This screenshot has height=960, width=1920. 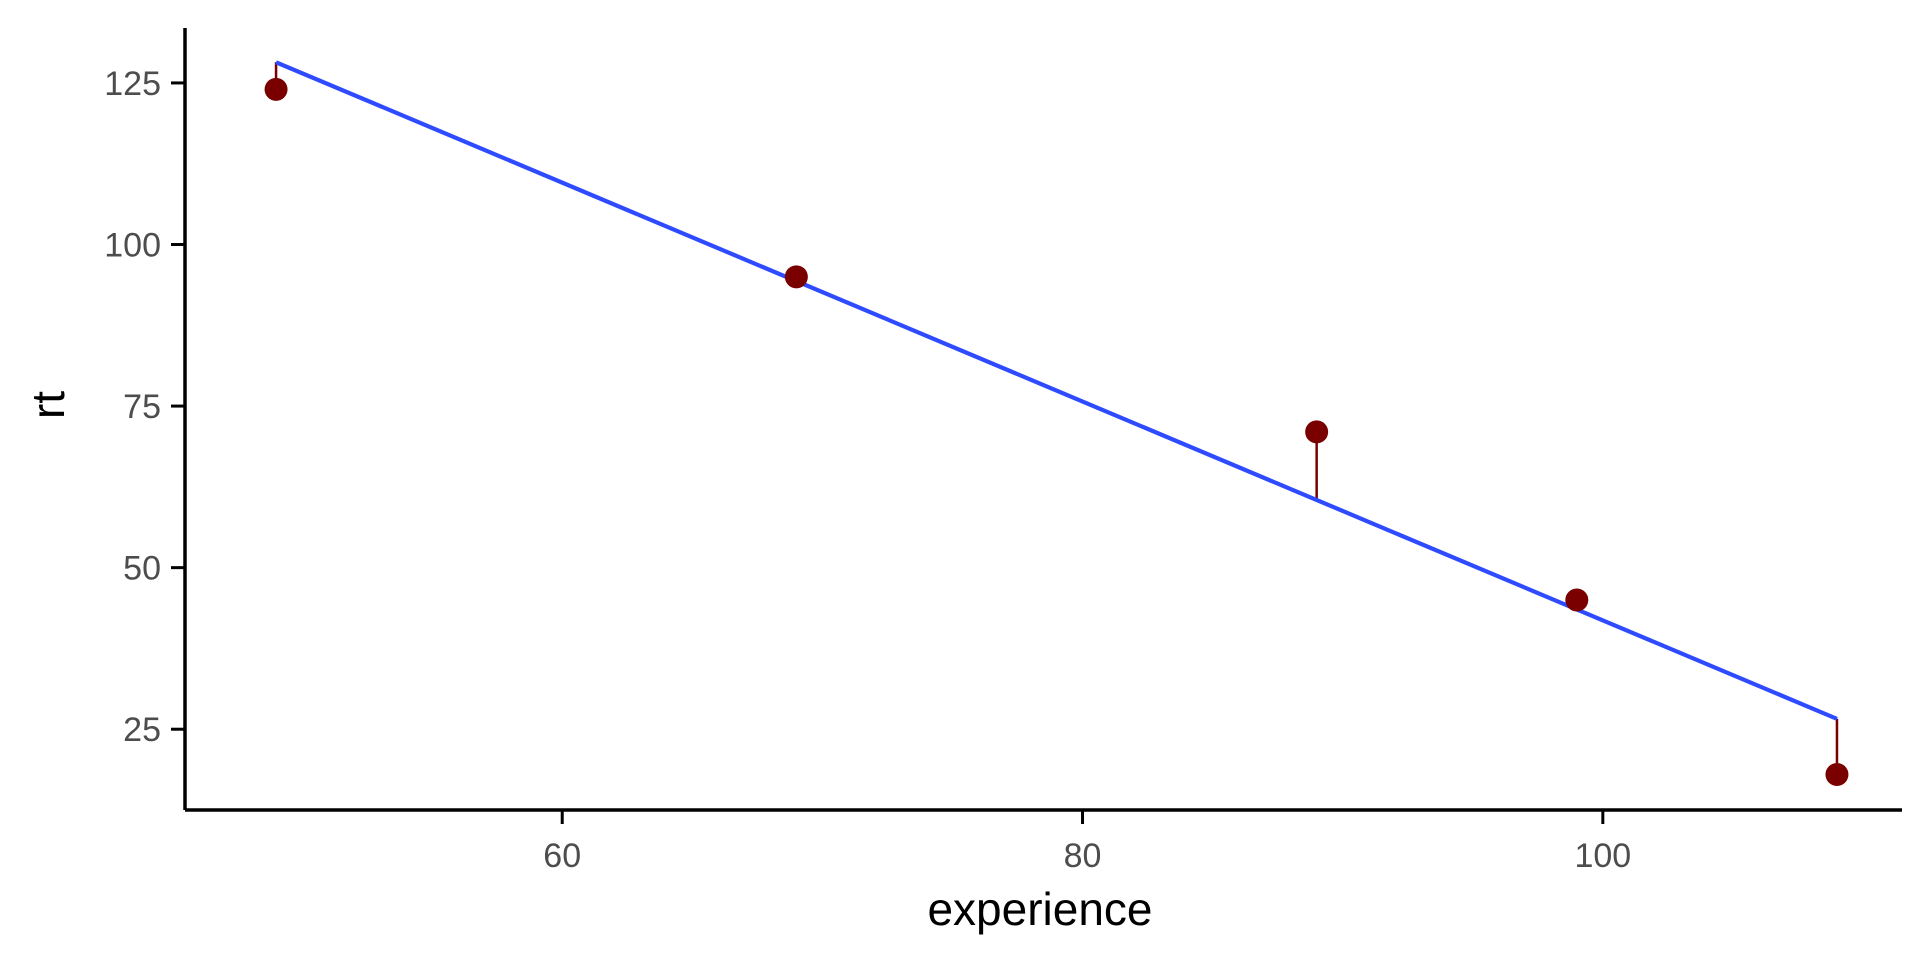 What do you see at coordinates (562, 856) in the screenshot?
I see `x-tick-label-60: 60` at bounding box center [562, 856].